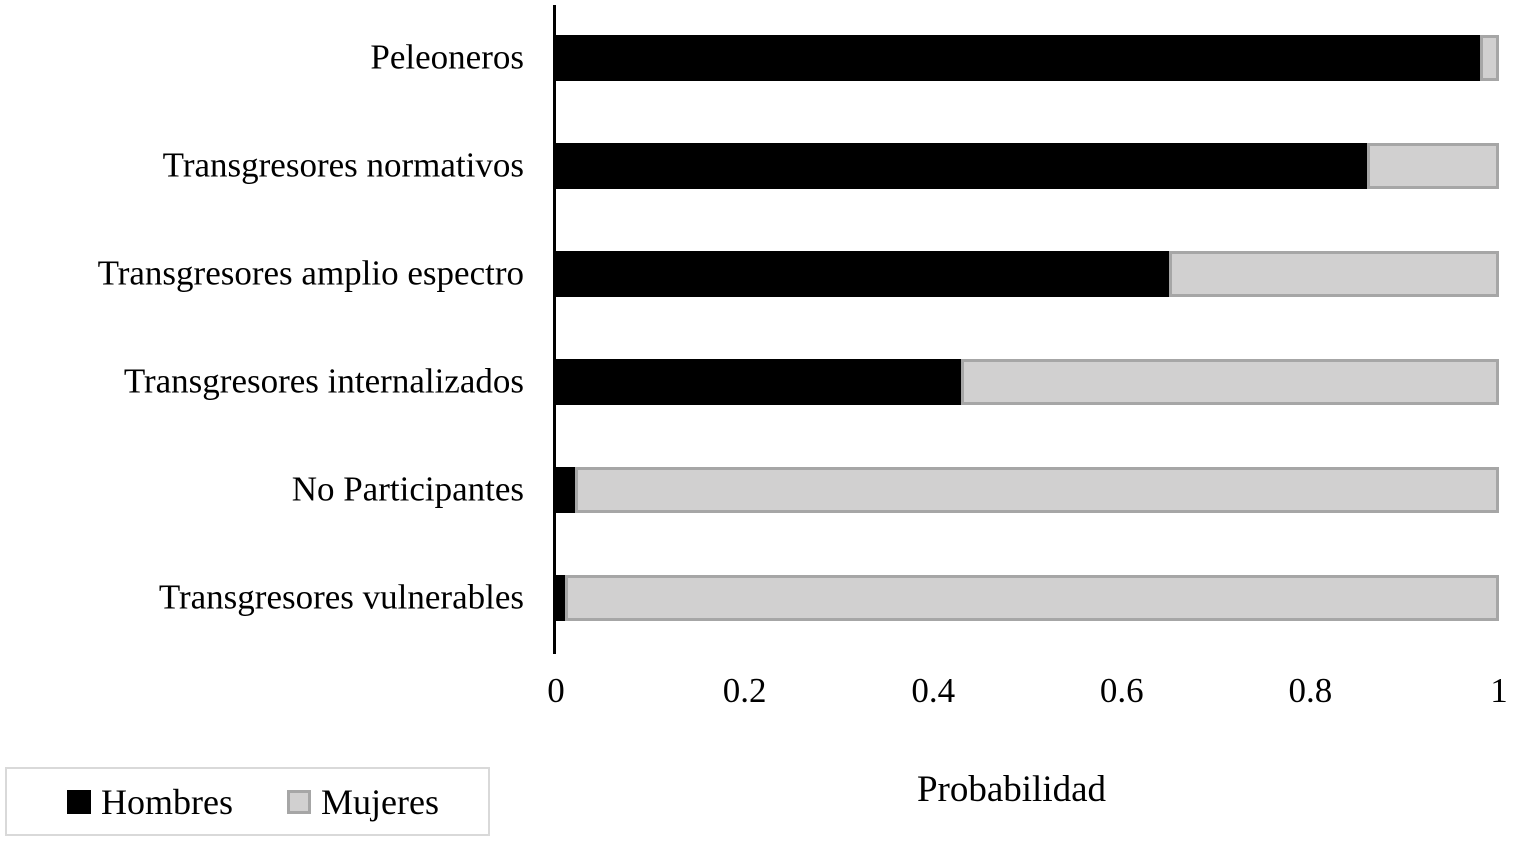  I want to click on x-tick-label: 0.4, so click(933, 690).